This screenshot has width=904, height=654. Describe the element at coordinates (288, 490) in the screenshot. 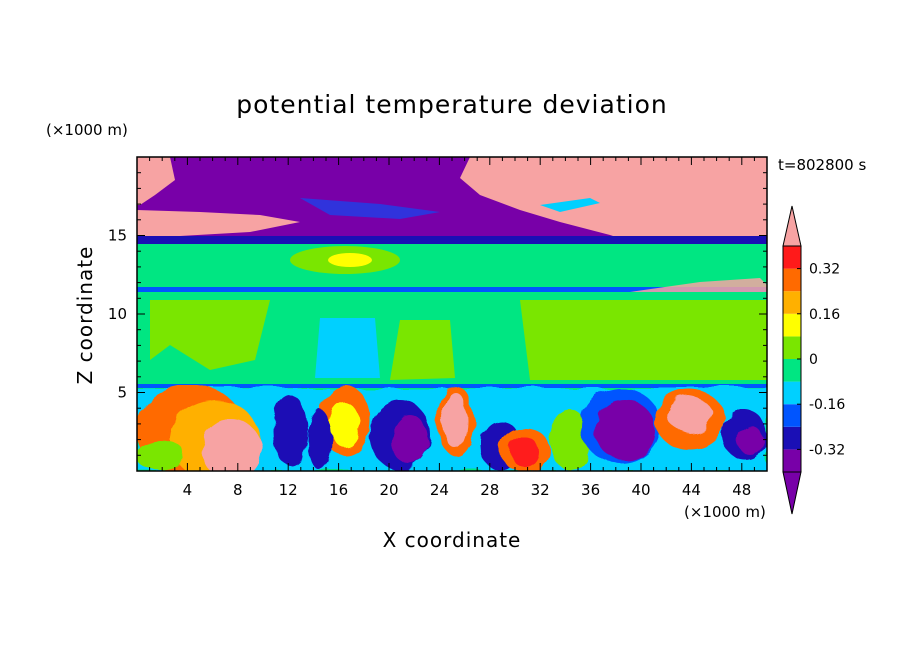

I see `x-tick-label: 12` at that location.